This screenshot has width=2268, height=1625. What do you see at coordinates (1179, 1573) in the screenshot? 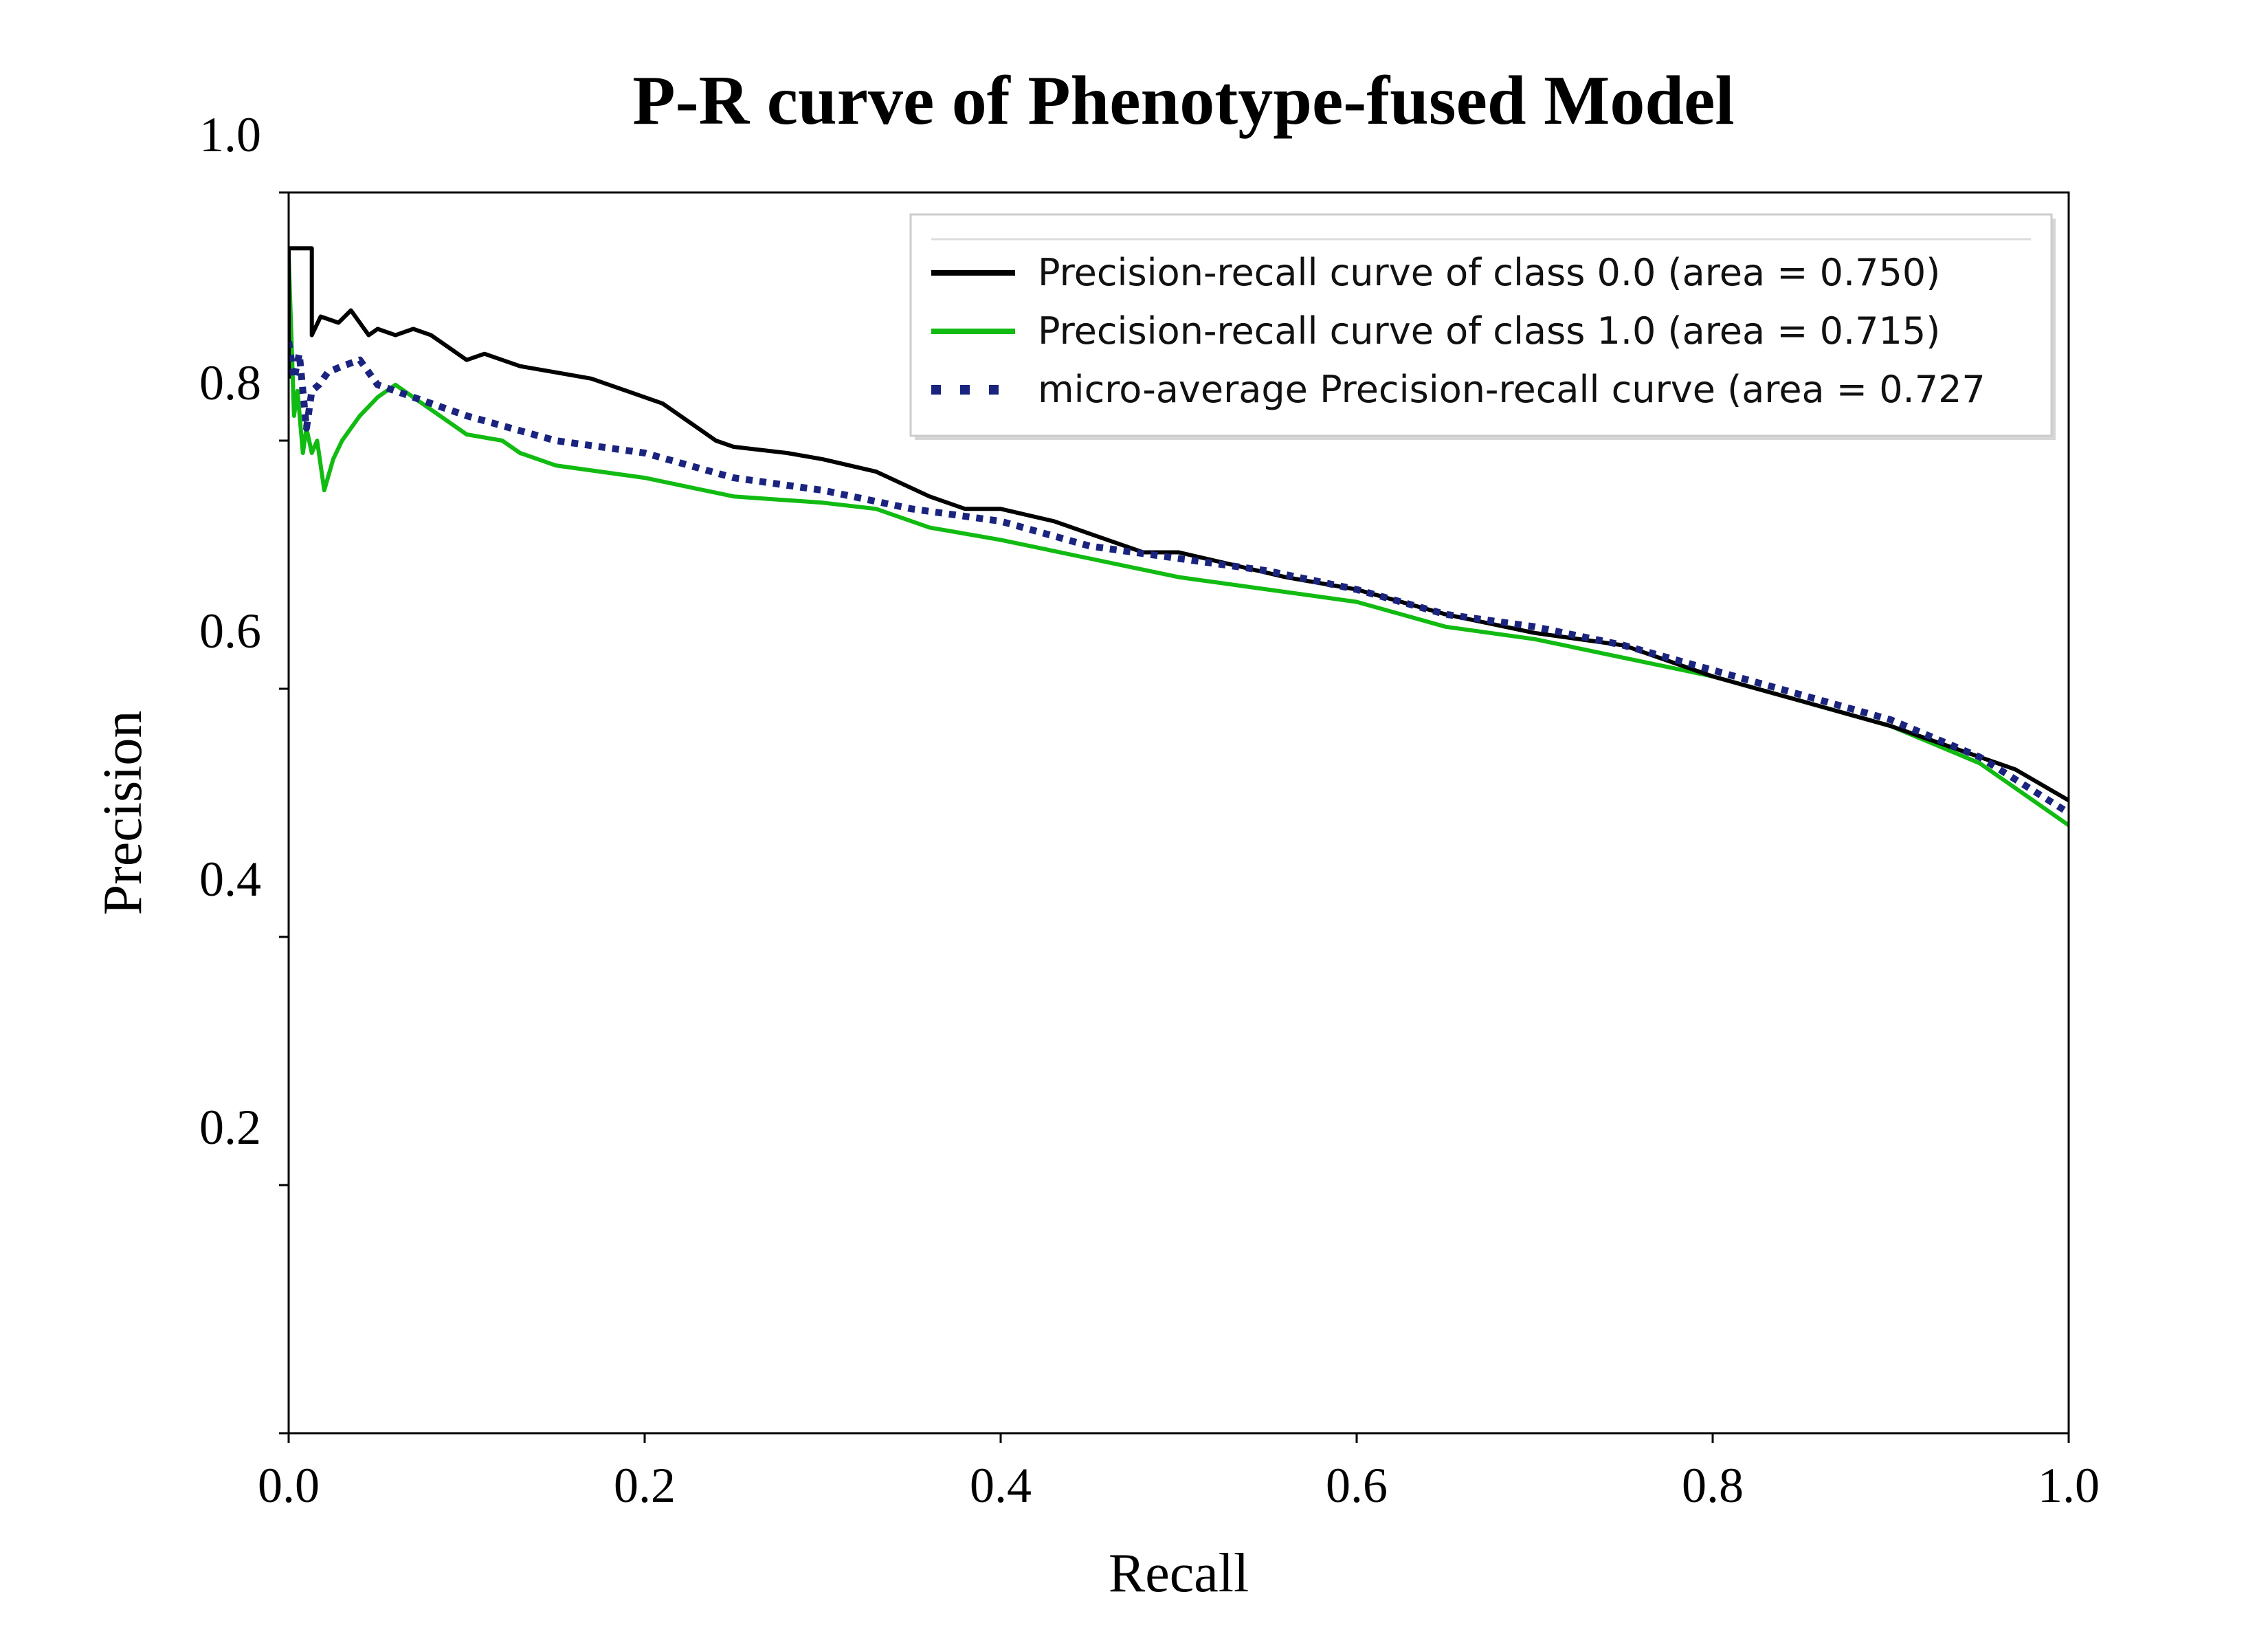
I see `x-axis-label: Recall` at bounding box center [1179, 1573].